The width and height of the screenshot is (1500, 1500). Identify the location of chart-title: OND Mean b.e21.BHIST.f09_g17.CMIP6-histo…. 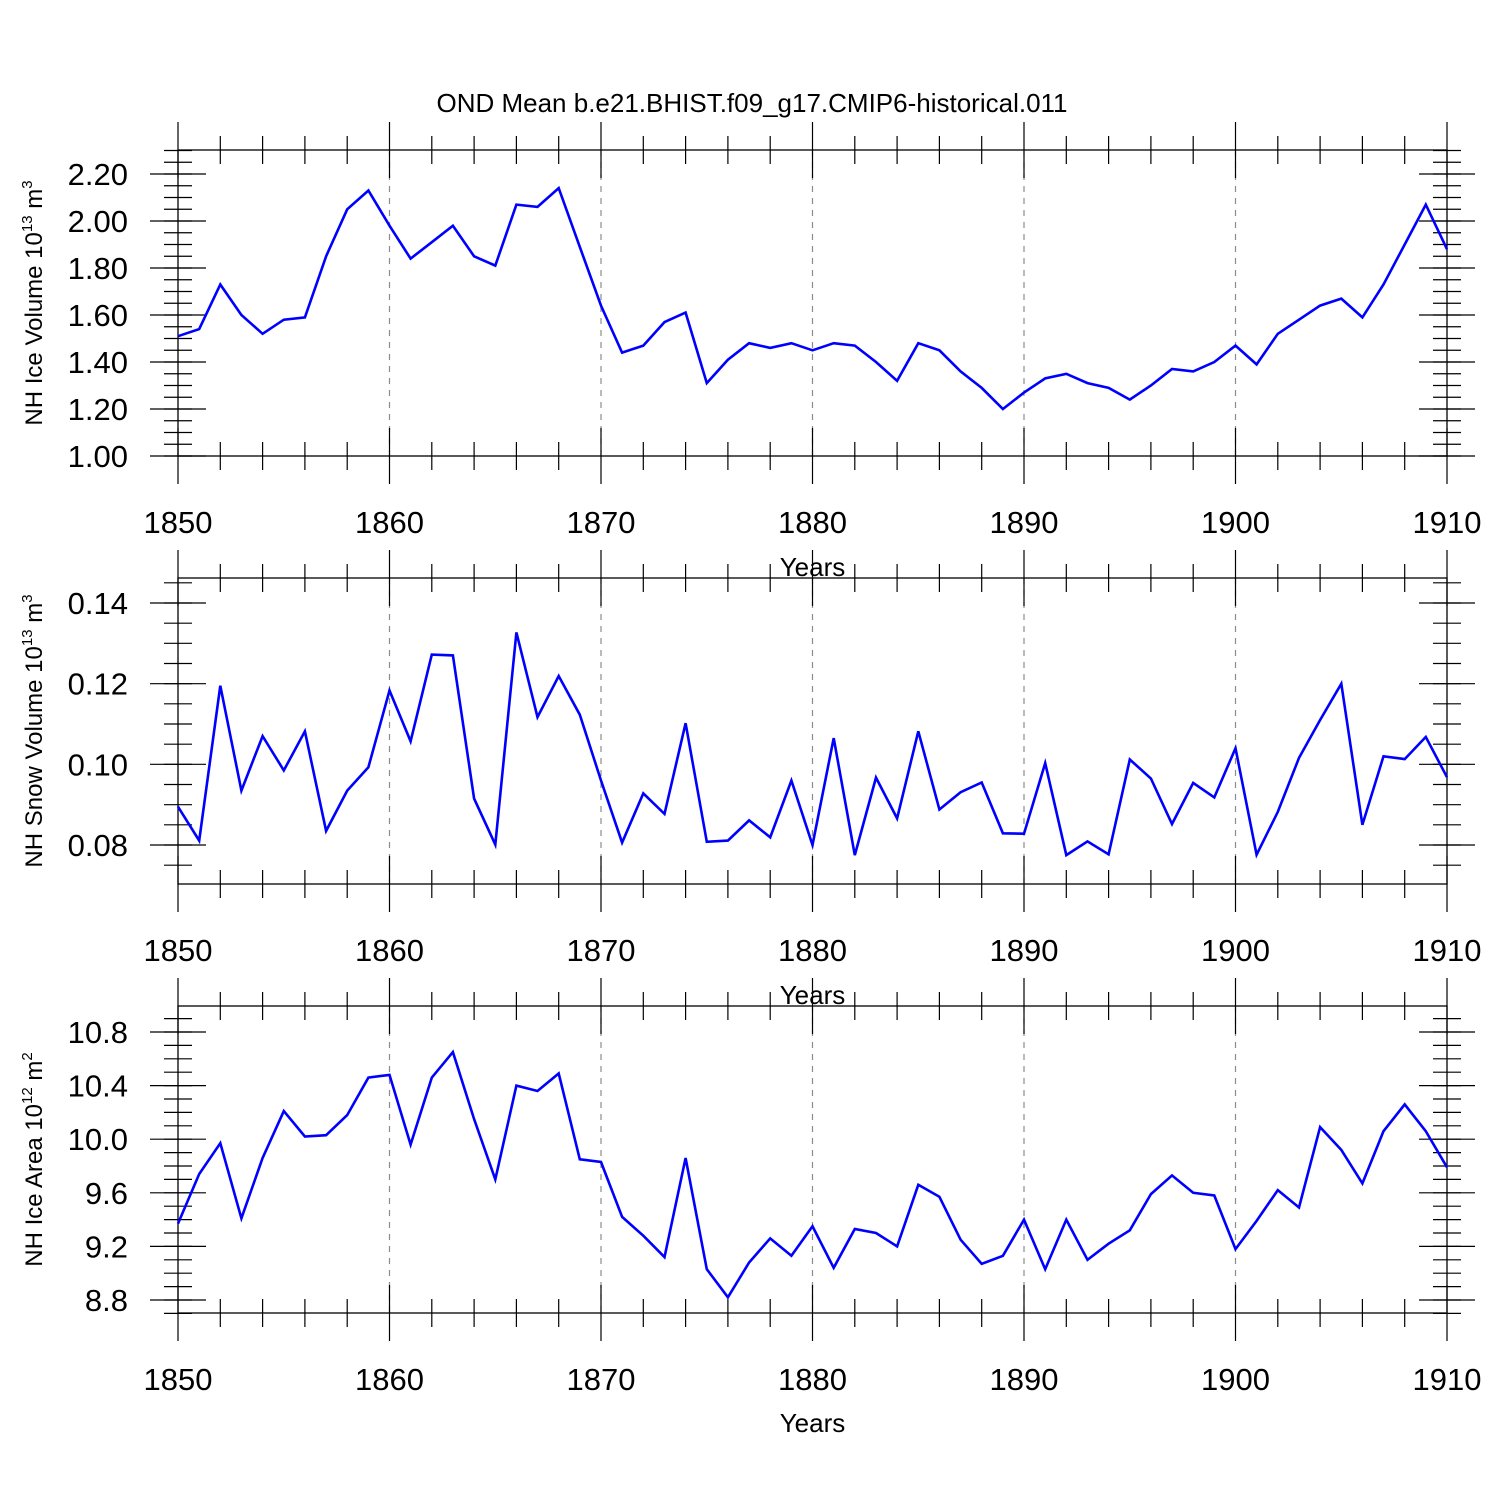
(751, 103).